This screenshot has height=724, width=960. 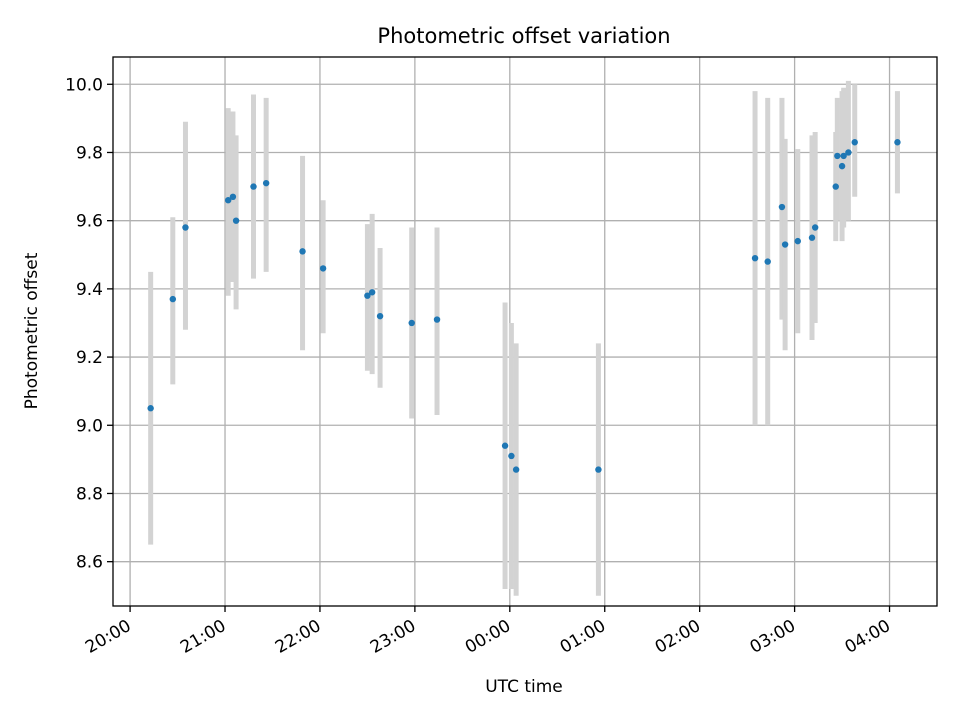 I want to click on y-axis-label: Photometric offset, so click(x=32, y=330).